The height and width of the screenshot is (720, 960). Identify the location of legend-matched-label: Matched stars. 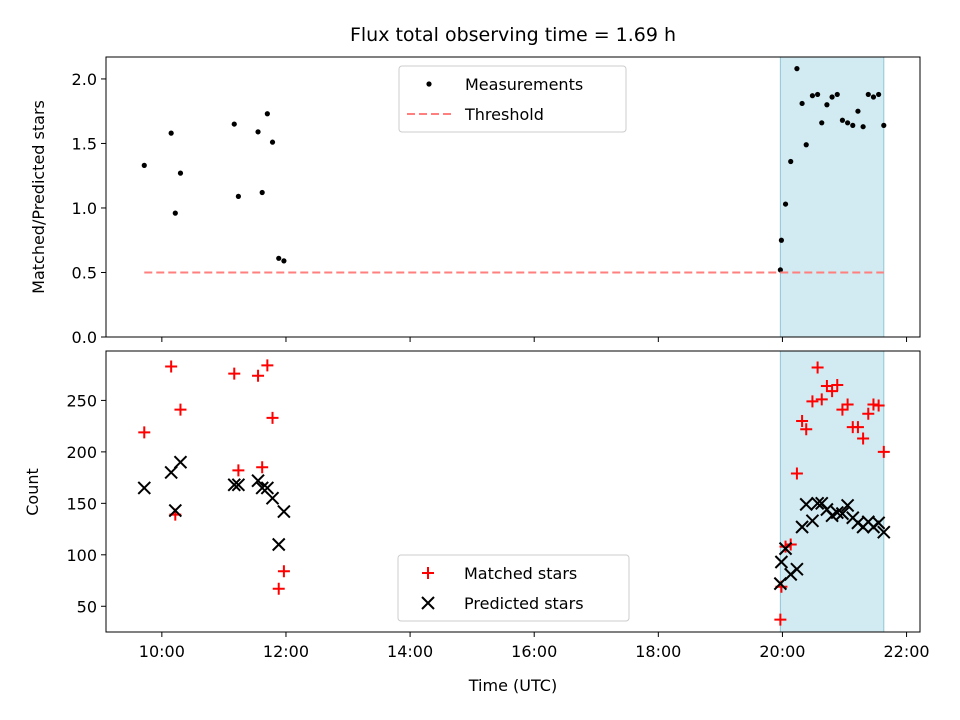
(520, 573).